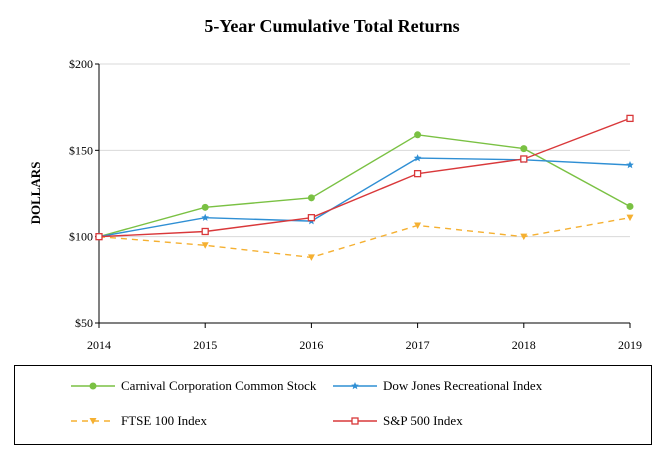 The height and width of the screenshot is (457, 664). What do you see at coordinates (463, 385) in the screenshot?
I see `legend-label-dow-jones: Dow Jones Recreational Index` at bounding box center [463, 385].